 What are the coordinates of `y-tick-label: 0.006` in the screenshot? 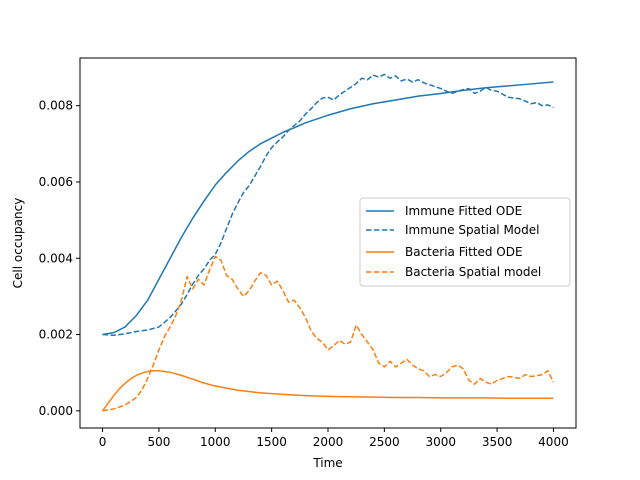 It's located at (56, 182).